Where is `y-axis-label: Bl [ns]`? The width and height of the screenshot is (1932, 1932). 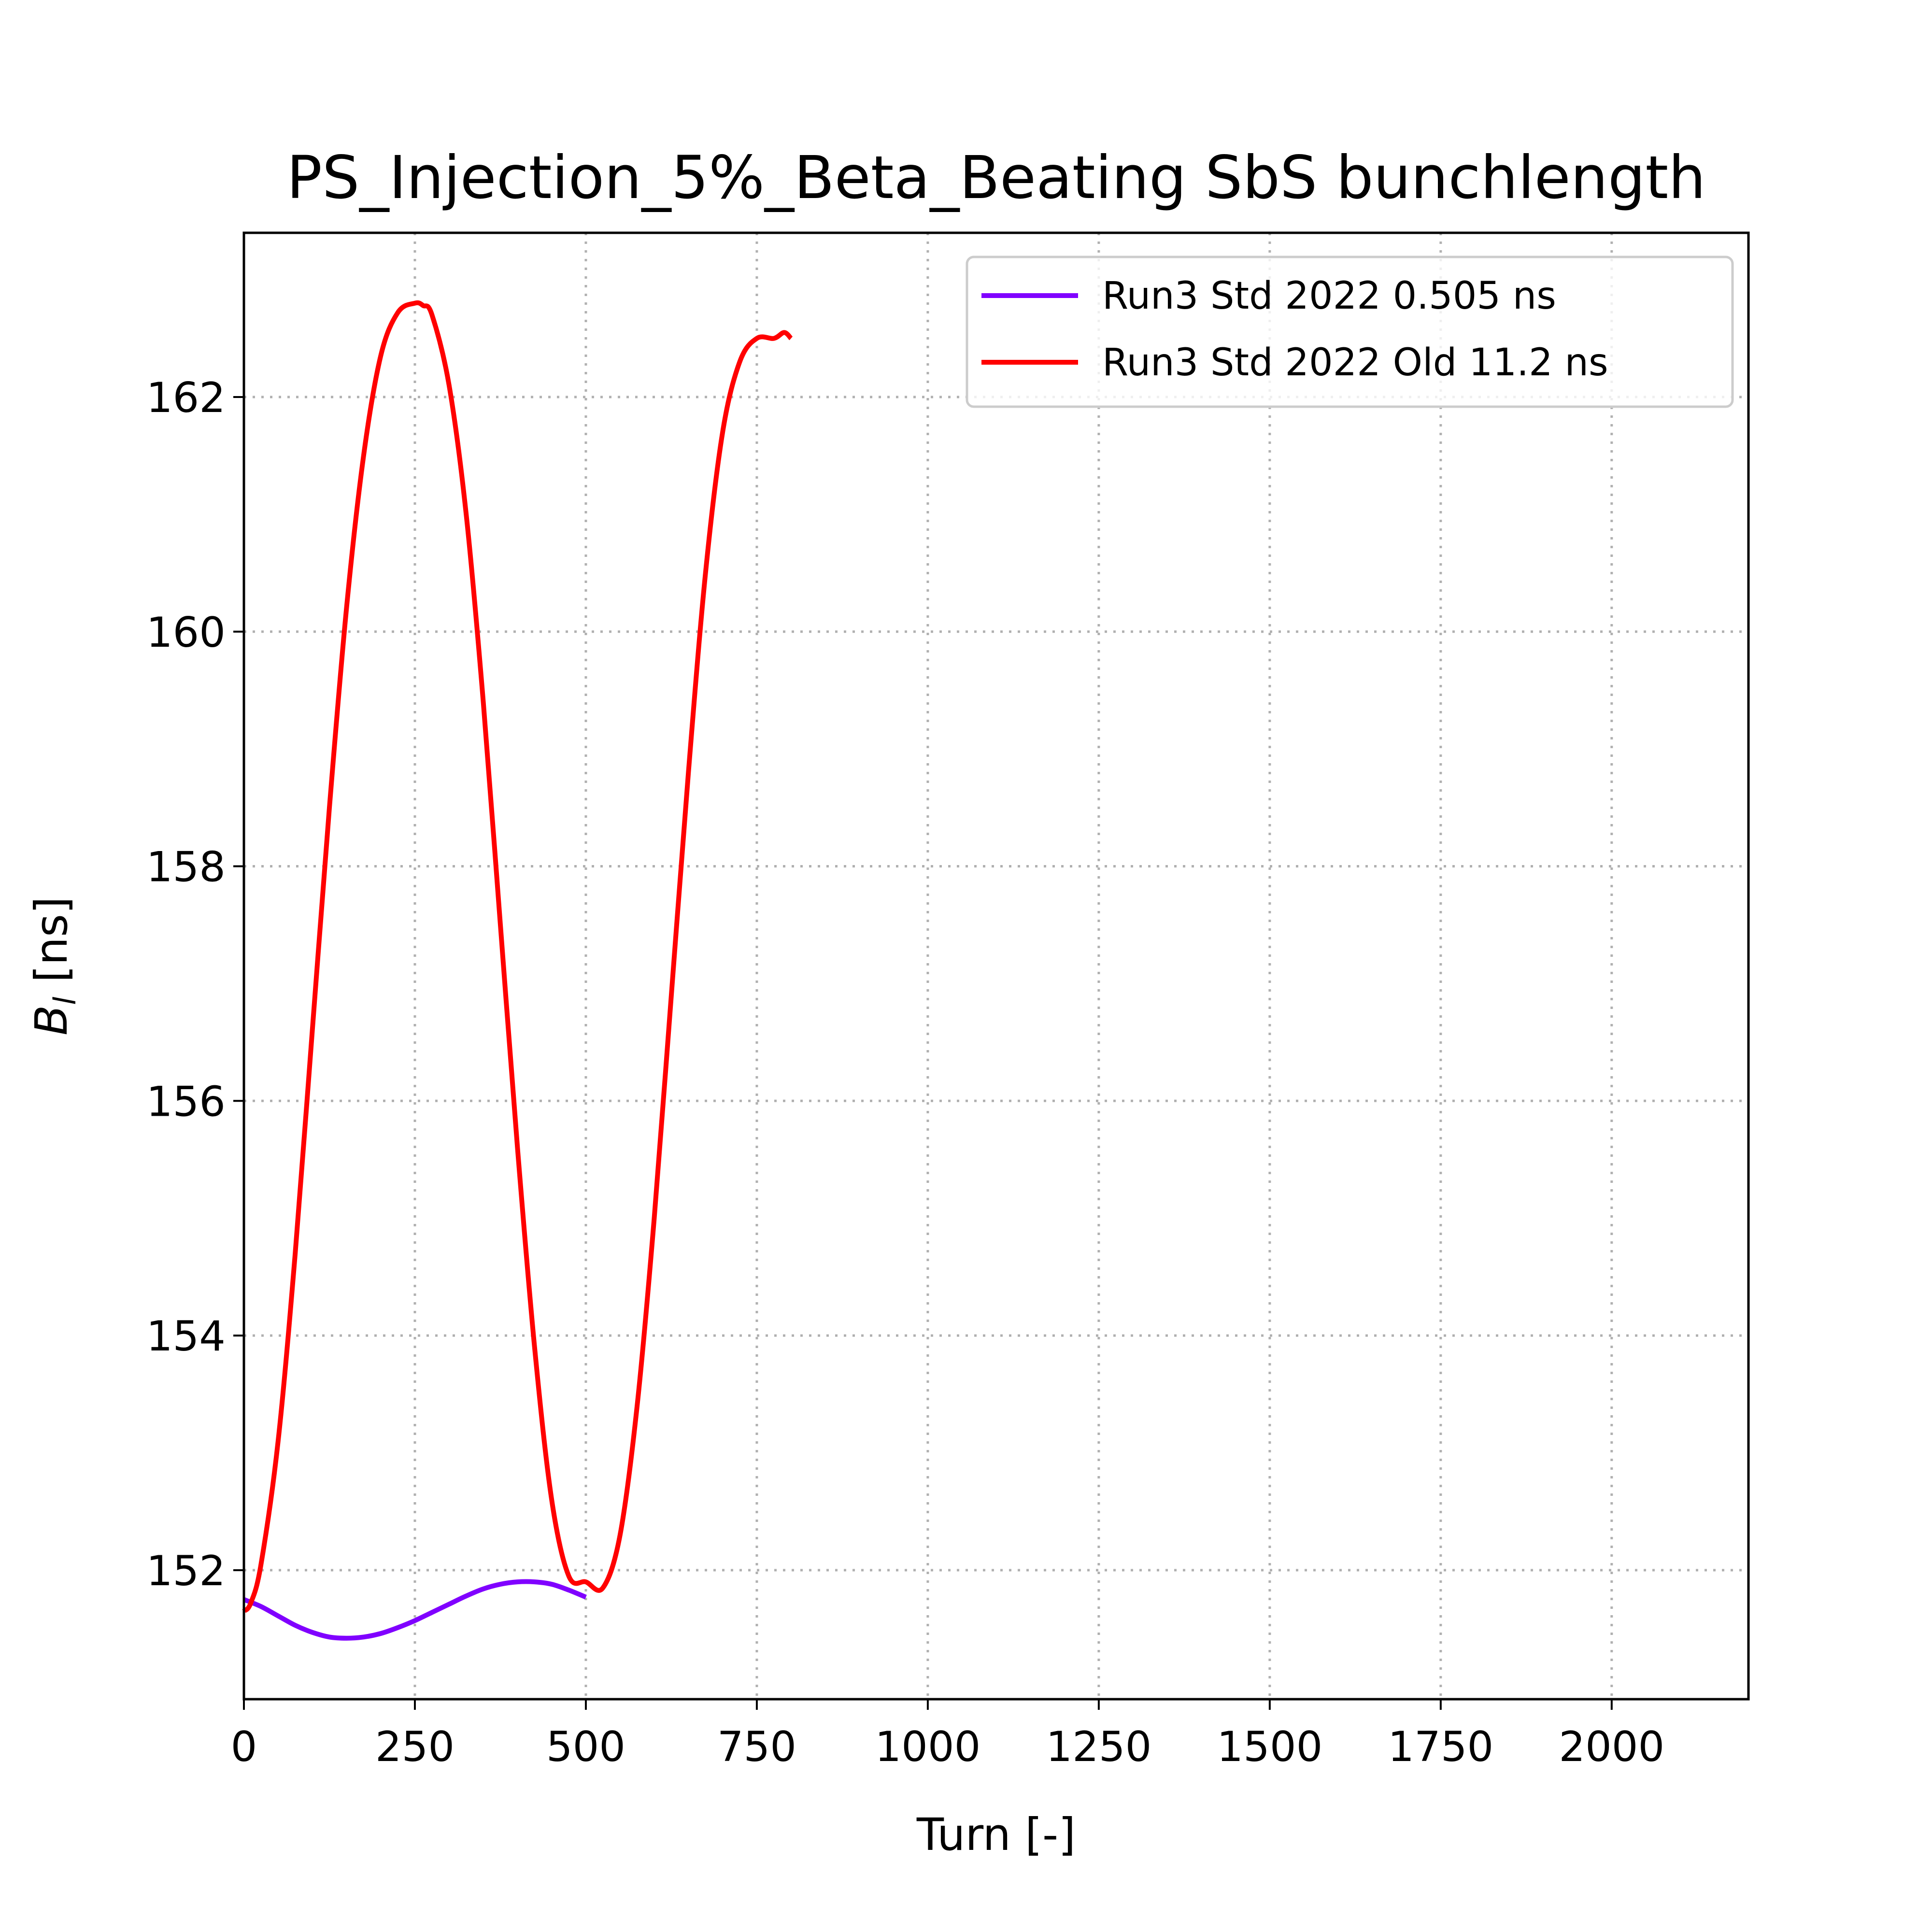
y-axis-label: Bl [ns] is located at coordinates (54, 966).